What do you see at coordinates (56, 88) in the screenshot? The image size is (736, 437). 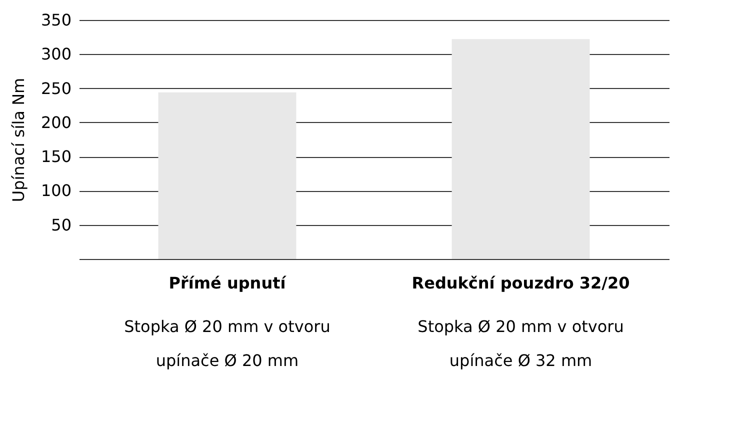 I see `y-tick-label: 250` at bounding box center [56, 88].